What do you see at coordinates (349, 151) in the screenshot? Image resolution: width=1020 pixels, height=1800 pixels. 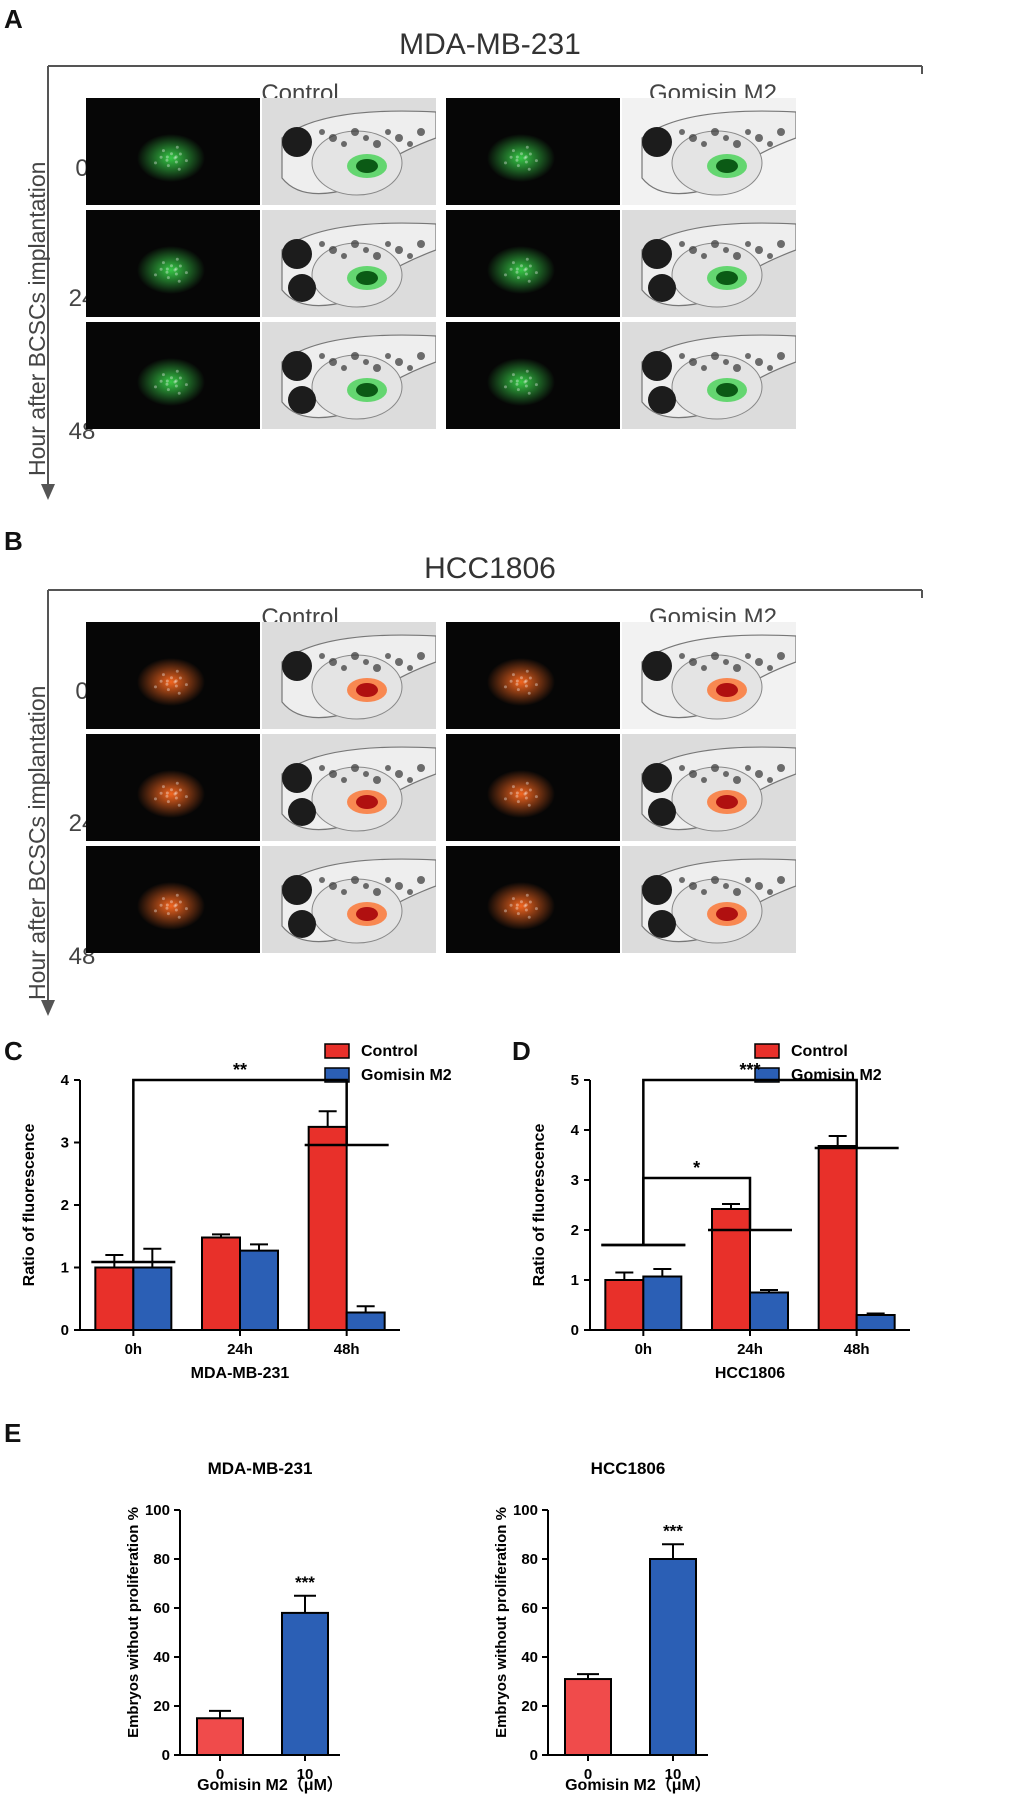 I see `panel-a-brightfield-image-r0c1` at bounding box center [349, 151].